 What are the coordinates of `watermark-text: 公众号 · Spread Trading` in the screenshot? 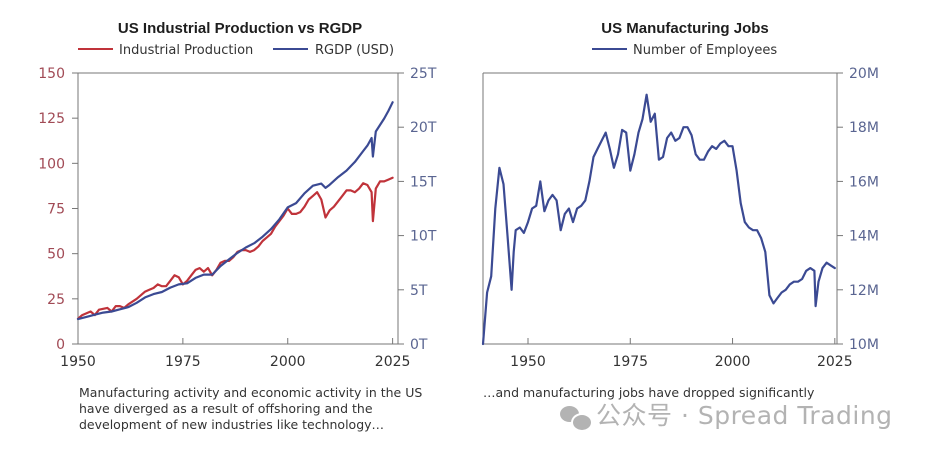 It's located at (744, 415).